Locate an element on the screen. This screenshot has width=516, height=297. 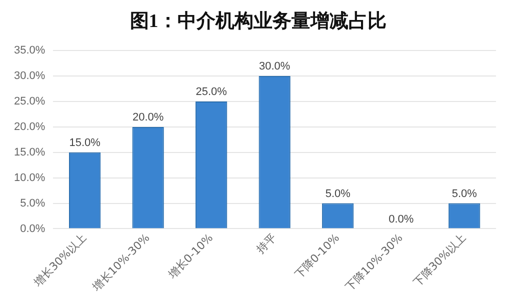
data-label: 15.0% is located at coordinates (85, 142).